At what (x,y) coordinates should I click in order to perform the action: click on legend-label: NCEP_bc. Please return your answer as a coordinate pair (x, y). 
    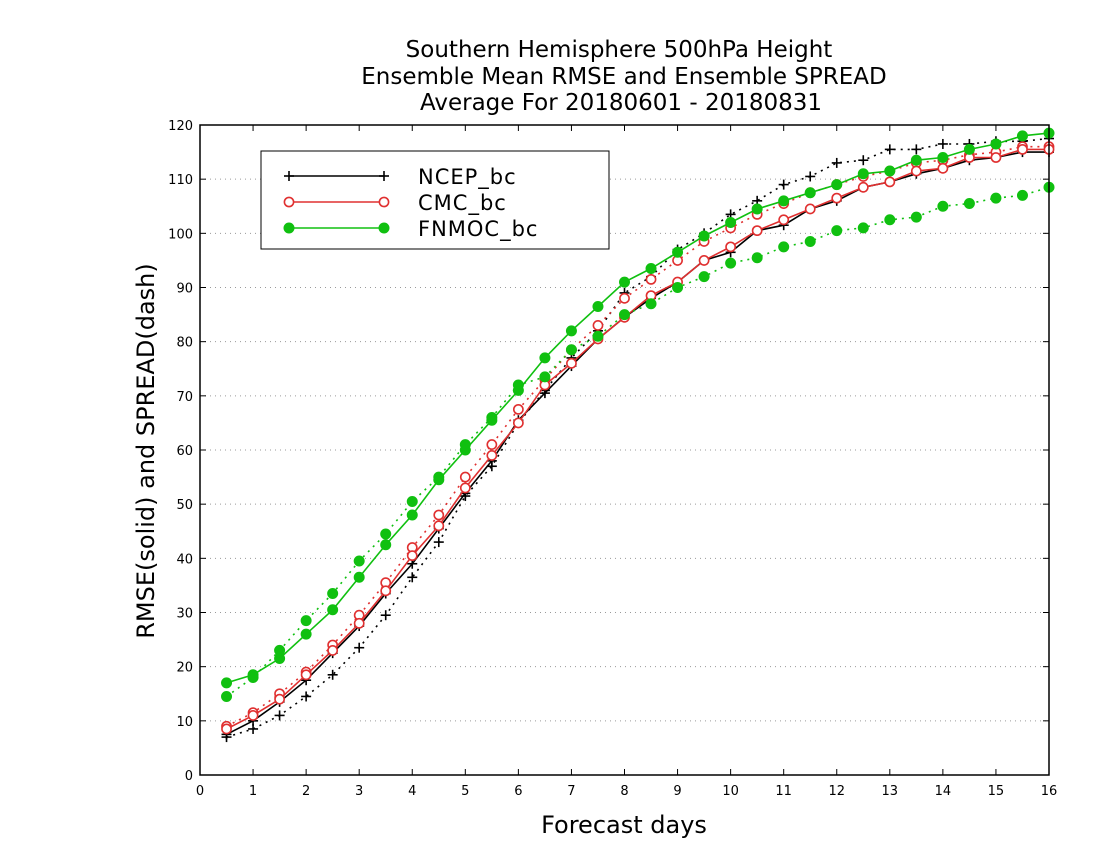
    Looking at the image, I should click on (467, 177).